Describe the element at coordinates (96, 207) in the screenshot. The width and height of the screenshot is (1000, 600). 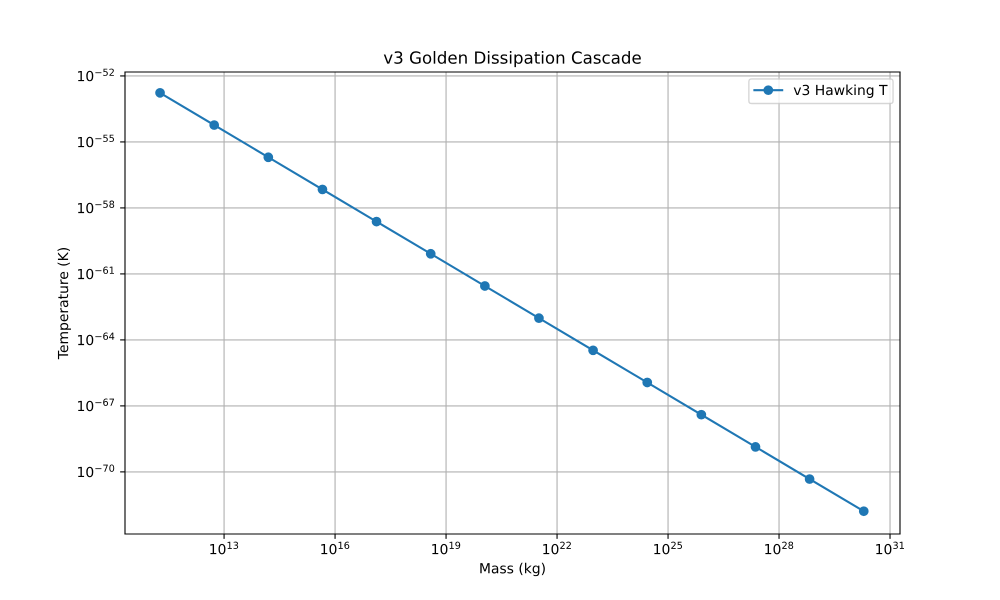
I see `y-tick-label: 10$^{−58}$` at that location.